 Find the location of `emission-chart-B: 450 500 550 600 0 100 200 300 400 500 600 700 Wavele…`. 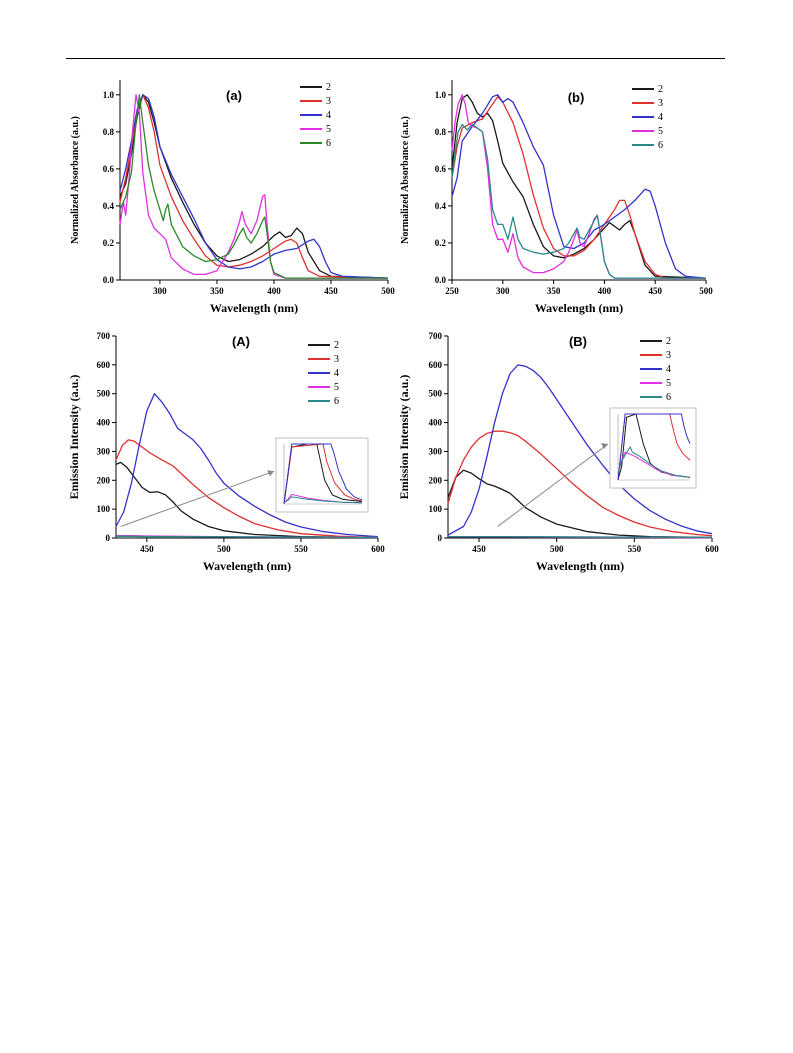

emission-chart-B: 450 500 550 600 0 100 200 300 400 500 600 700 Wavele… is located at coordinates (558, 452).